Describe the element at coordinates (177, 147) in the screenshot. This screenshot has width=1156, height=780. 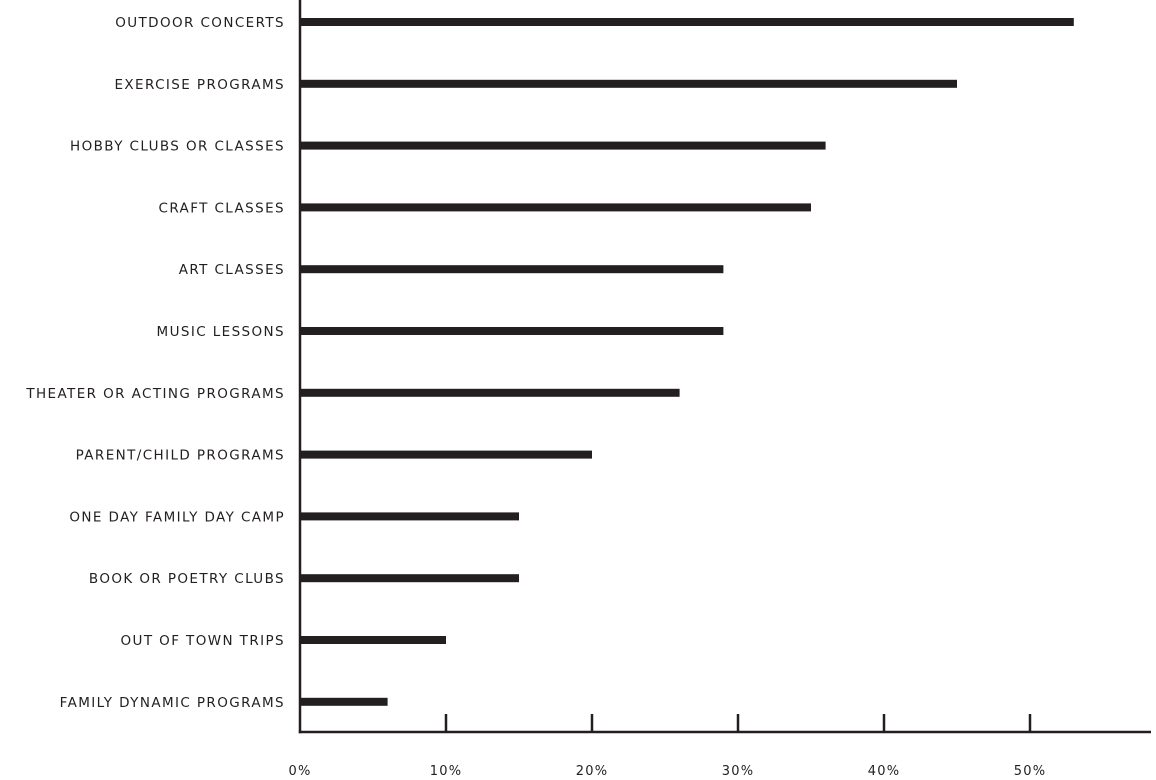
I see `category-label: HOBBY CLUBS OR CLASSES` at that location.